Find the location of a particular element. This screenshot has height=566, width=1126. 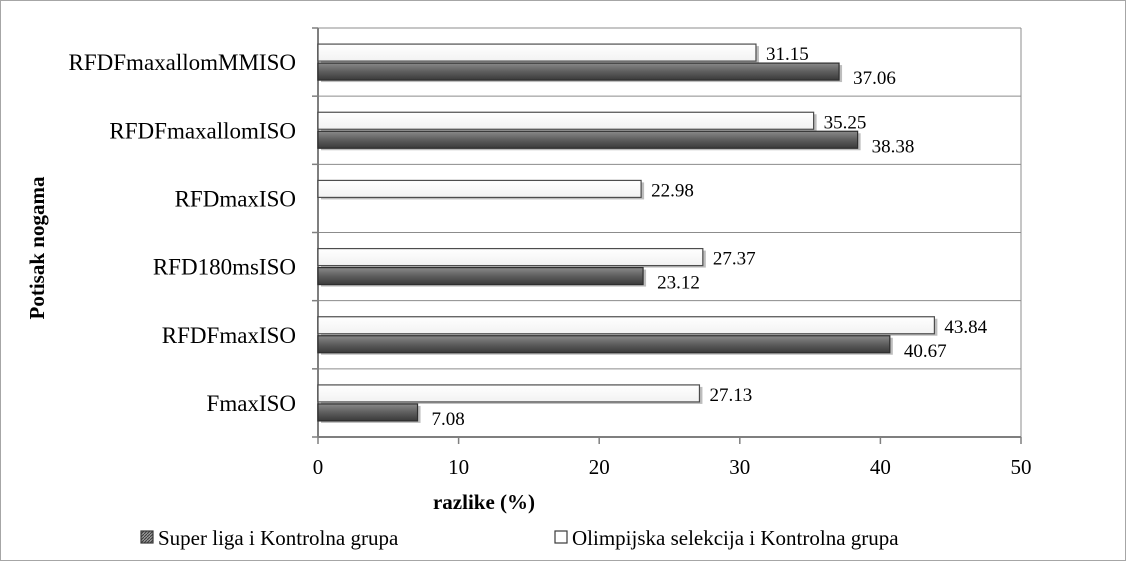

category-label: RFDFmaxISO is located at coordinates (229, 335).